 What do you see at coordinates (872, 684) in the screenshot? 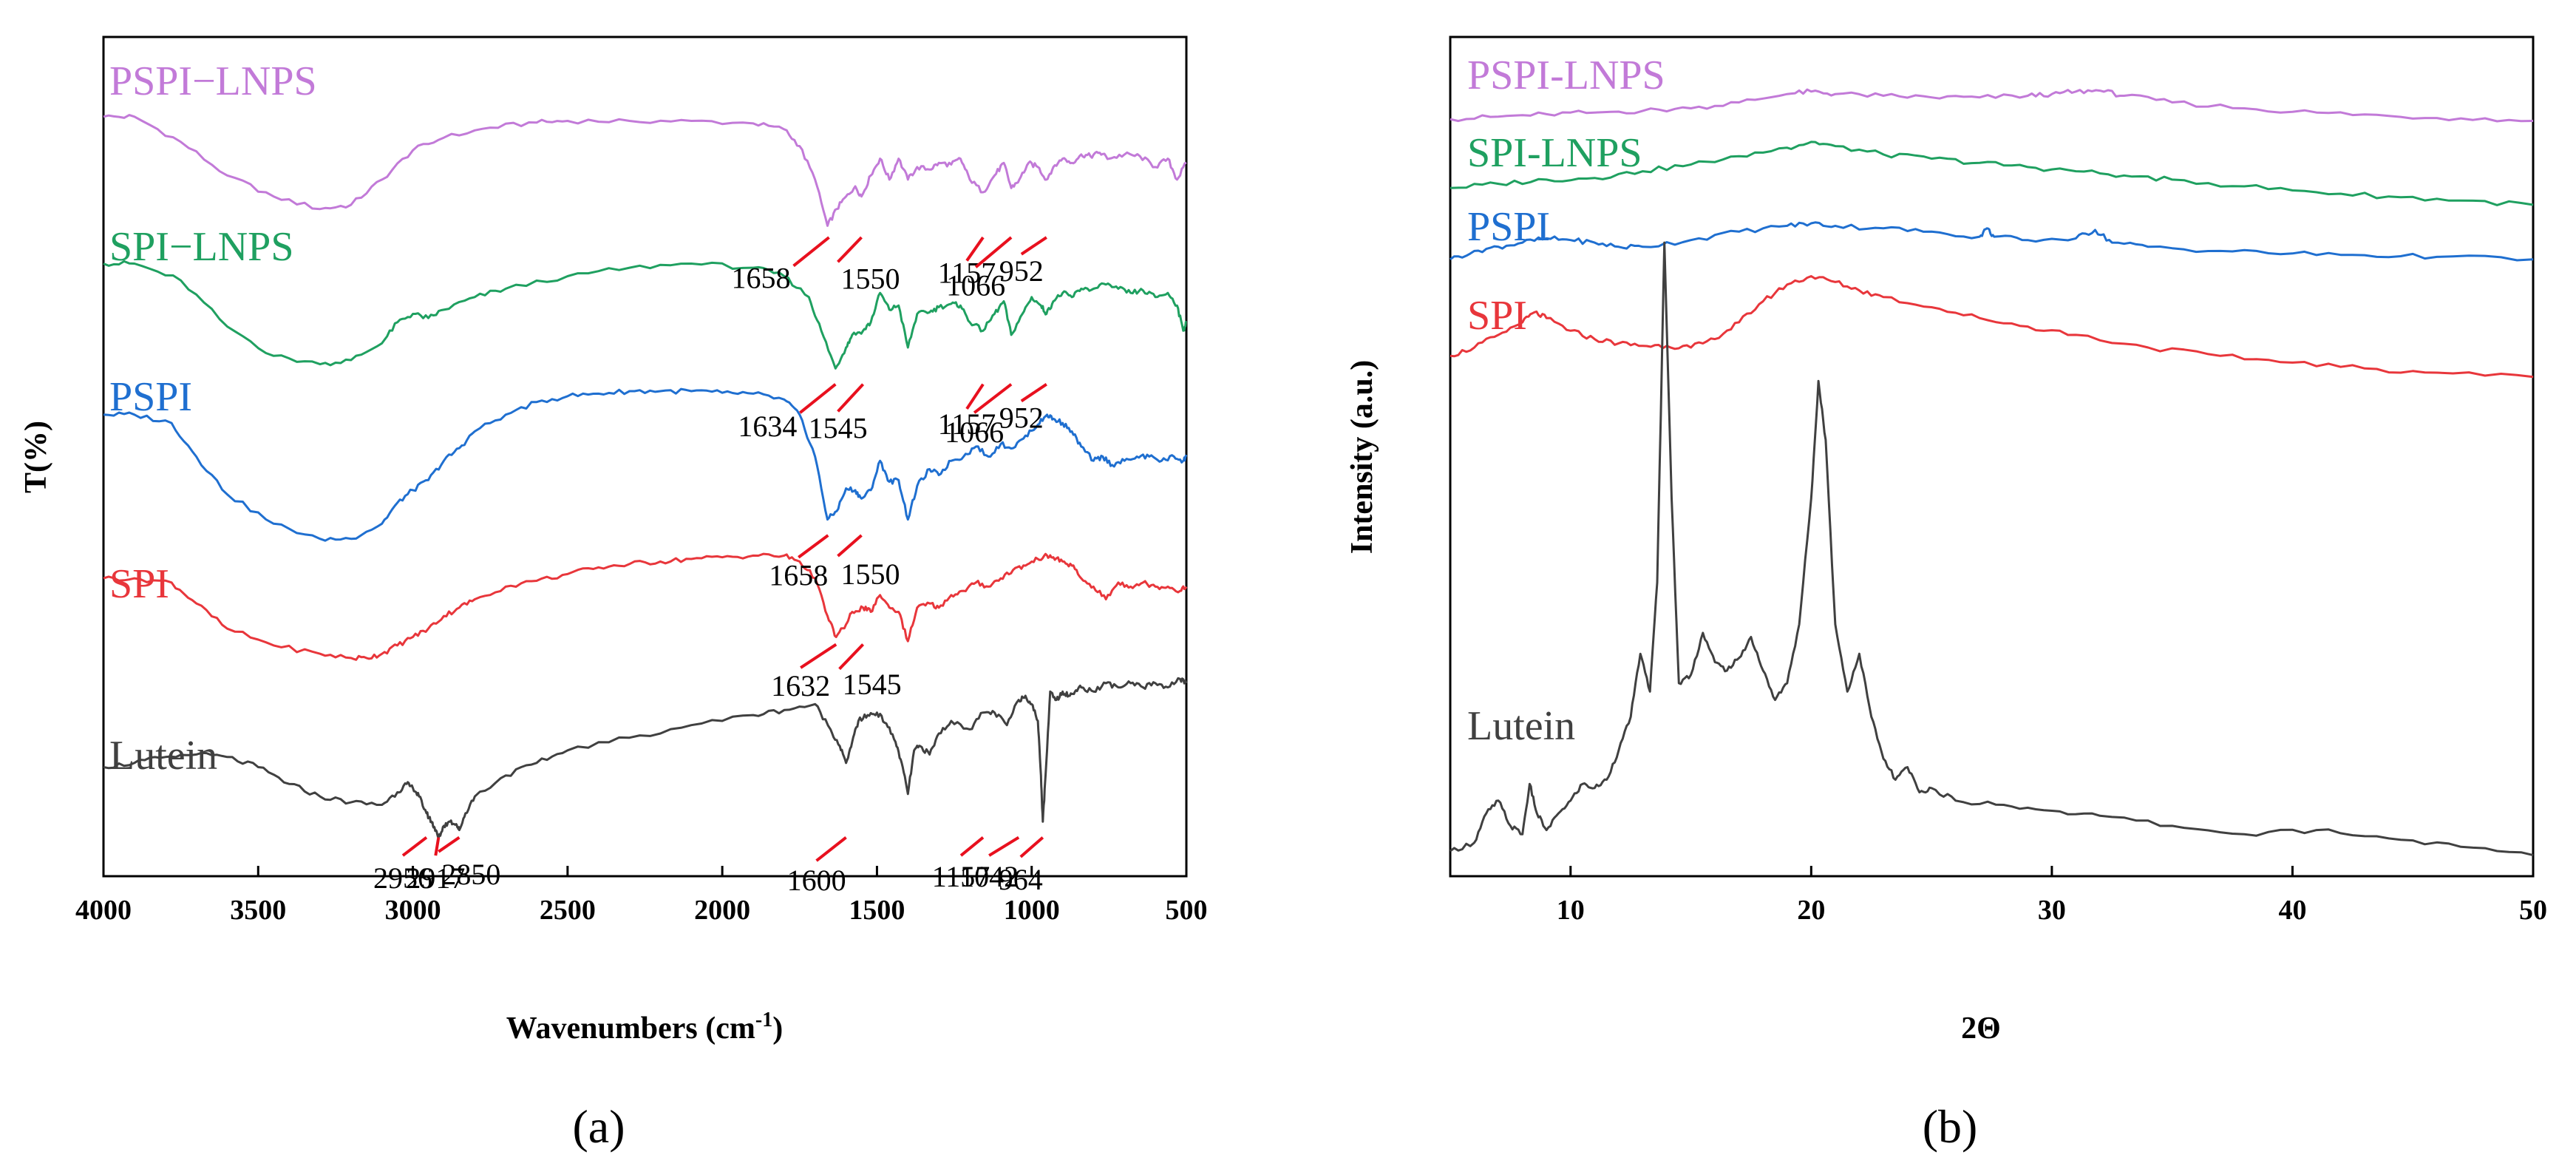
I see `annotation-label-spi-1545: 1545` at bounding box center [872, 684].